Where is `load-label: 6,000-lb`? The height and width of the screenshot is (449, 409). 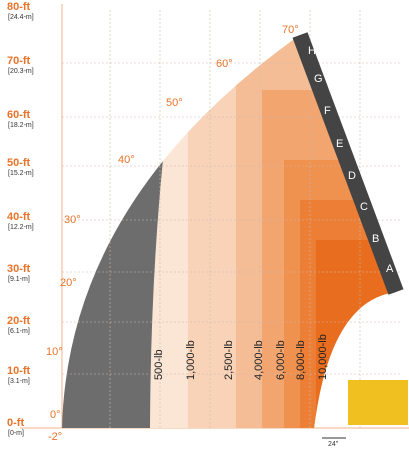 load-label: 6,000-lb is located at coordinates (281, 360).